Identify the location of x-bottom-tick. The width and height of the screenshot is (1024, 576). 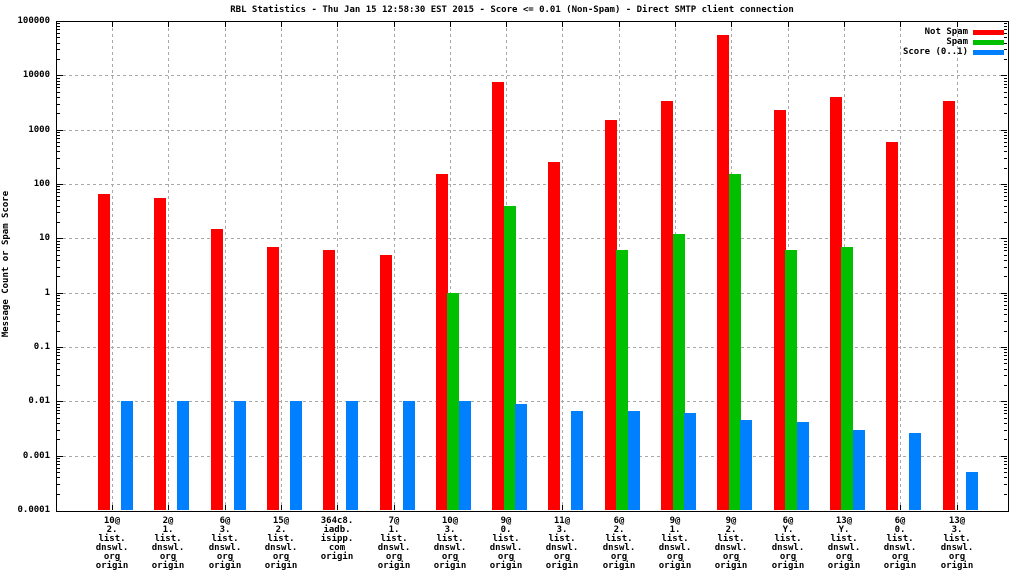
(112, 507).